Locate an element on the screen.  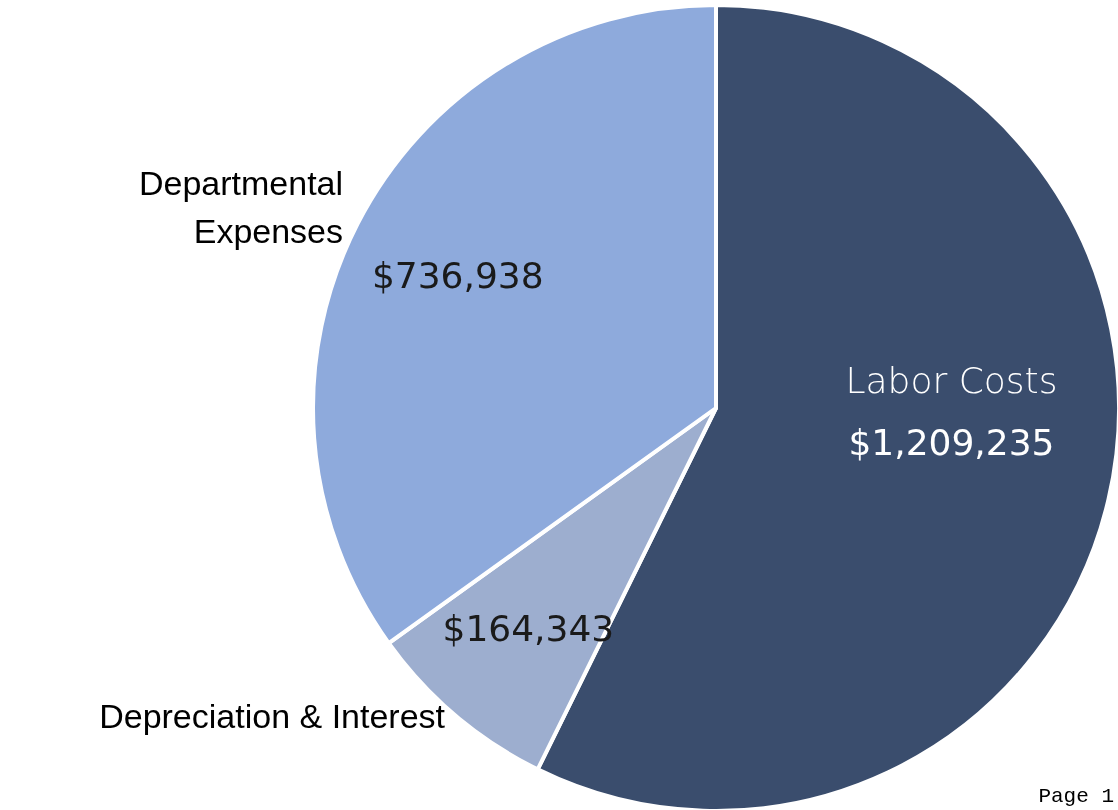
data-label: $1,209,235 is located at coordinates (951, 442).